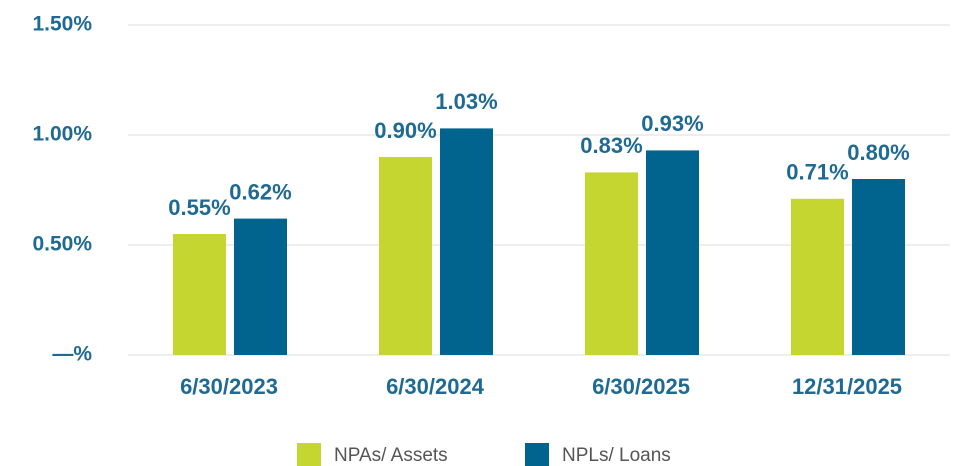 The width and height of the screenshot is (961, 466). I want to click on legend-label: NPAs/ Assets, so click(391, 455).